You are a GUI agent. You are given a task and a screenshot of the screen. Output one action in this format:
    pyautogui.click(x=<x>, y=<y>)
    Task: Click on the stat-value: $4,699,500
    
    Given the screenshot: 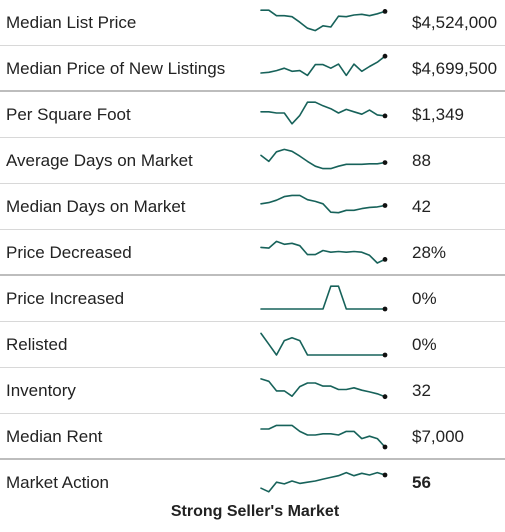 What is the action you would take?
    pyautogui.click(x=455, y=68)
    